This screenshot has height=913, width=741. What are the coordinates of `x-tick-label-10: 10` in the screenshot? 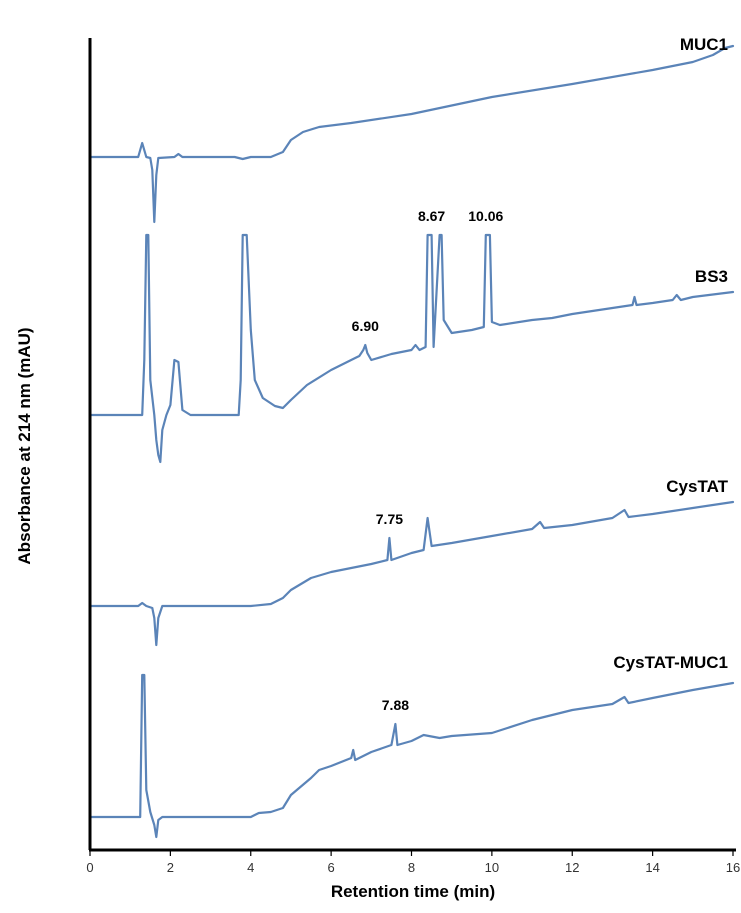 It's located at (492, 867).